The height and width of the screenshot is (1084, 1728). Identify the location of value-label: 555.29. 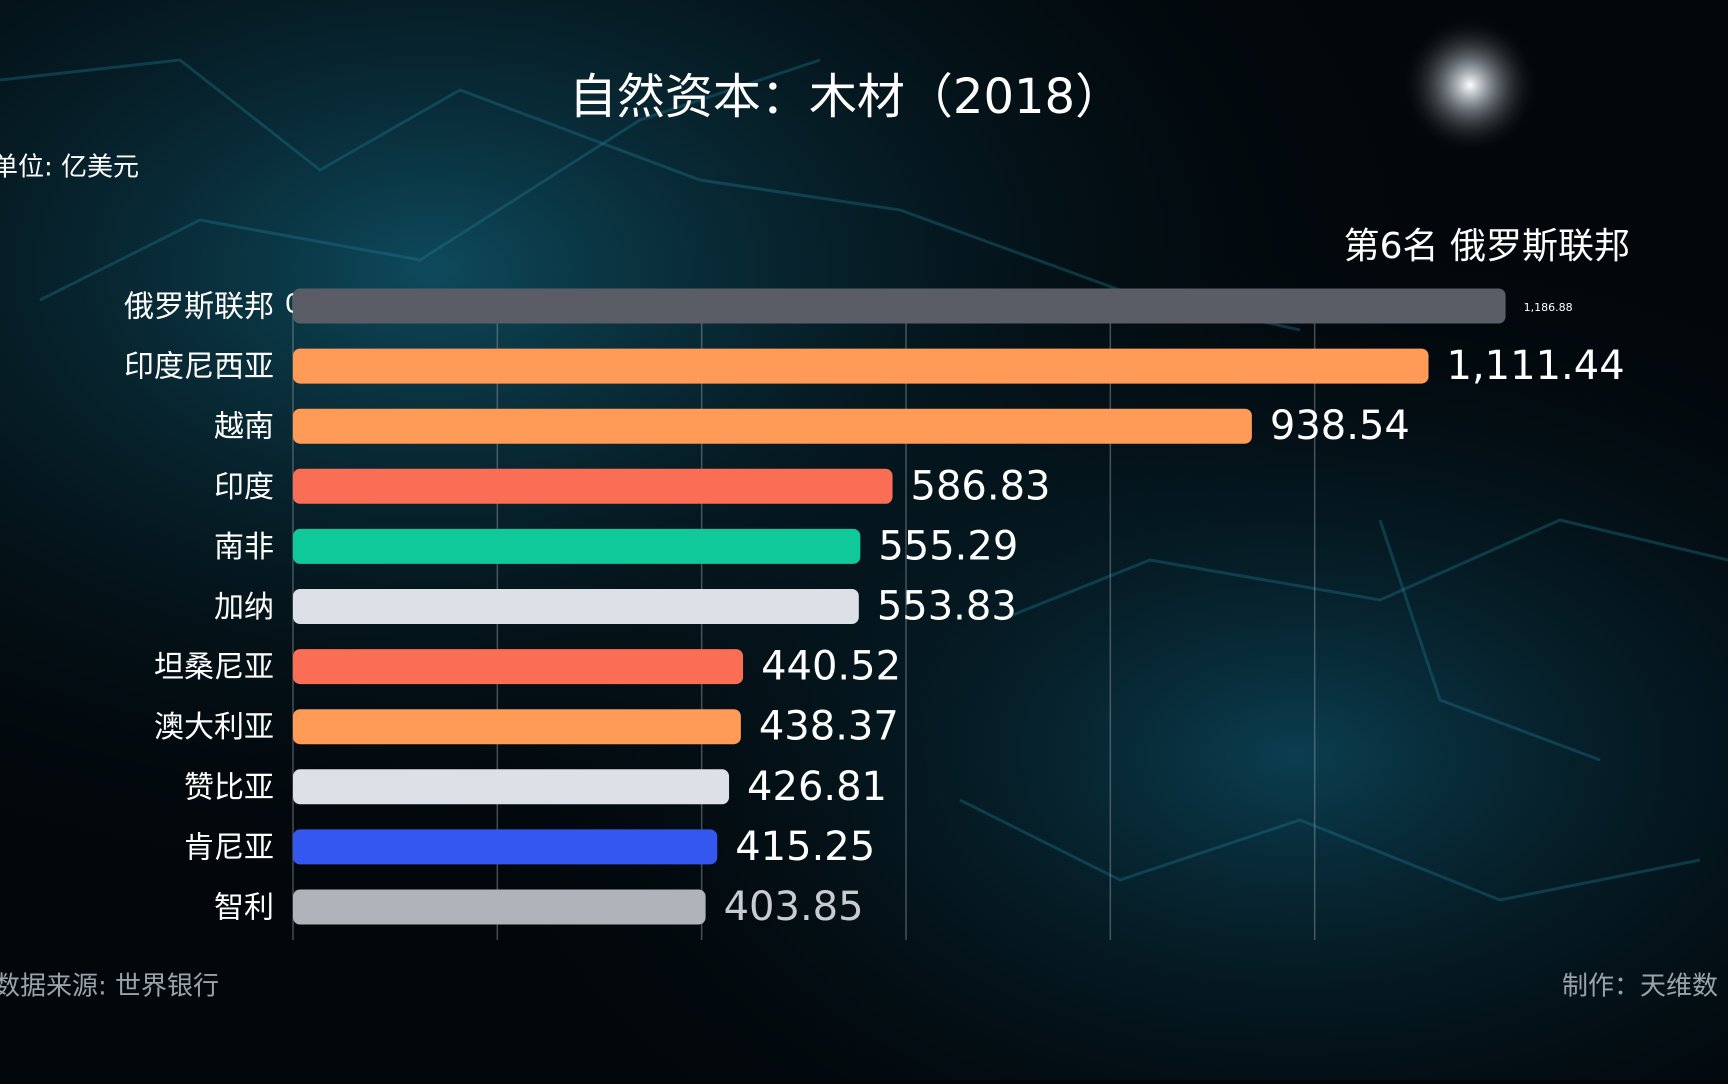
(948, 546).